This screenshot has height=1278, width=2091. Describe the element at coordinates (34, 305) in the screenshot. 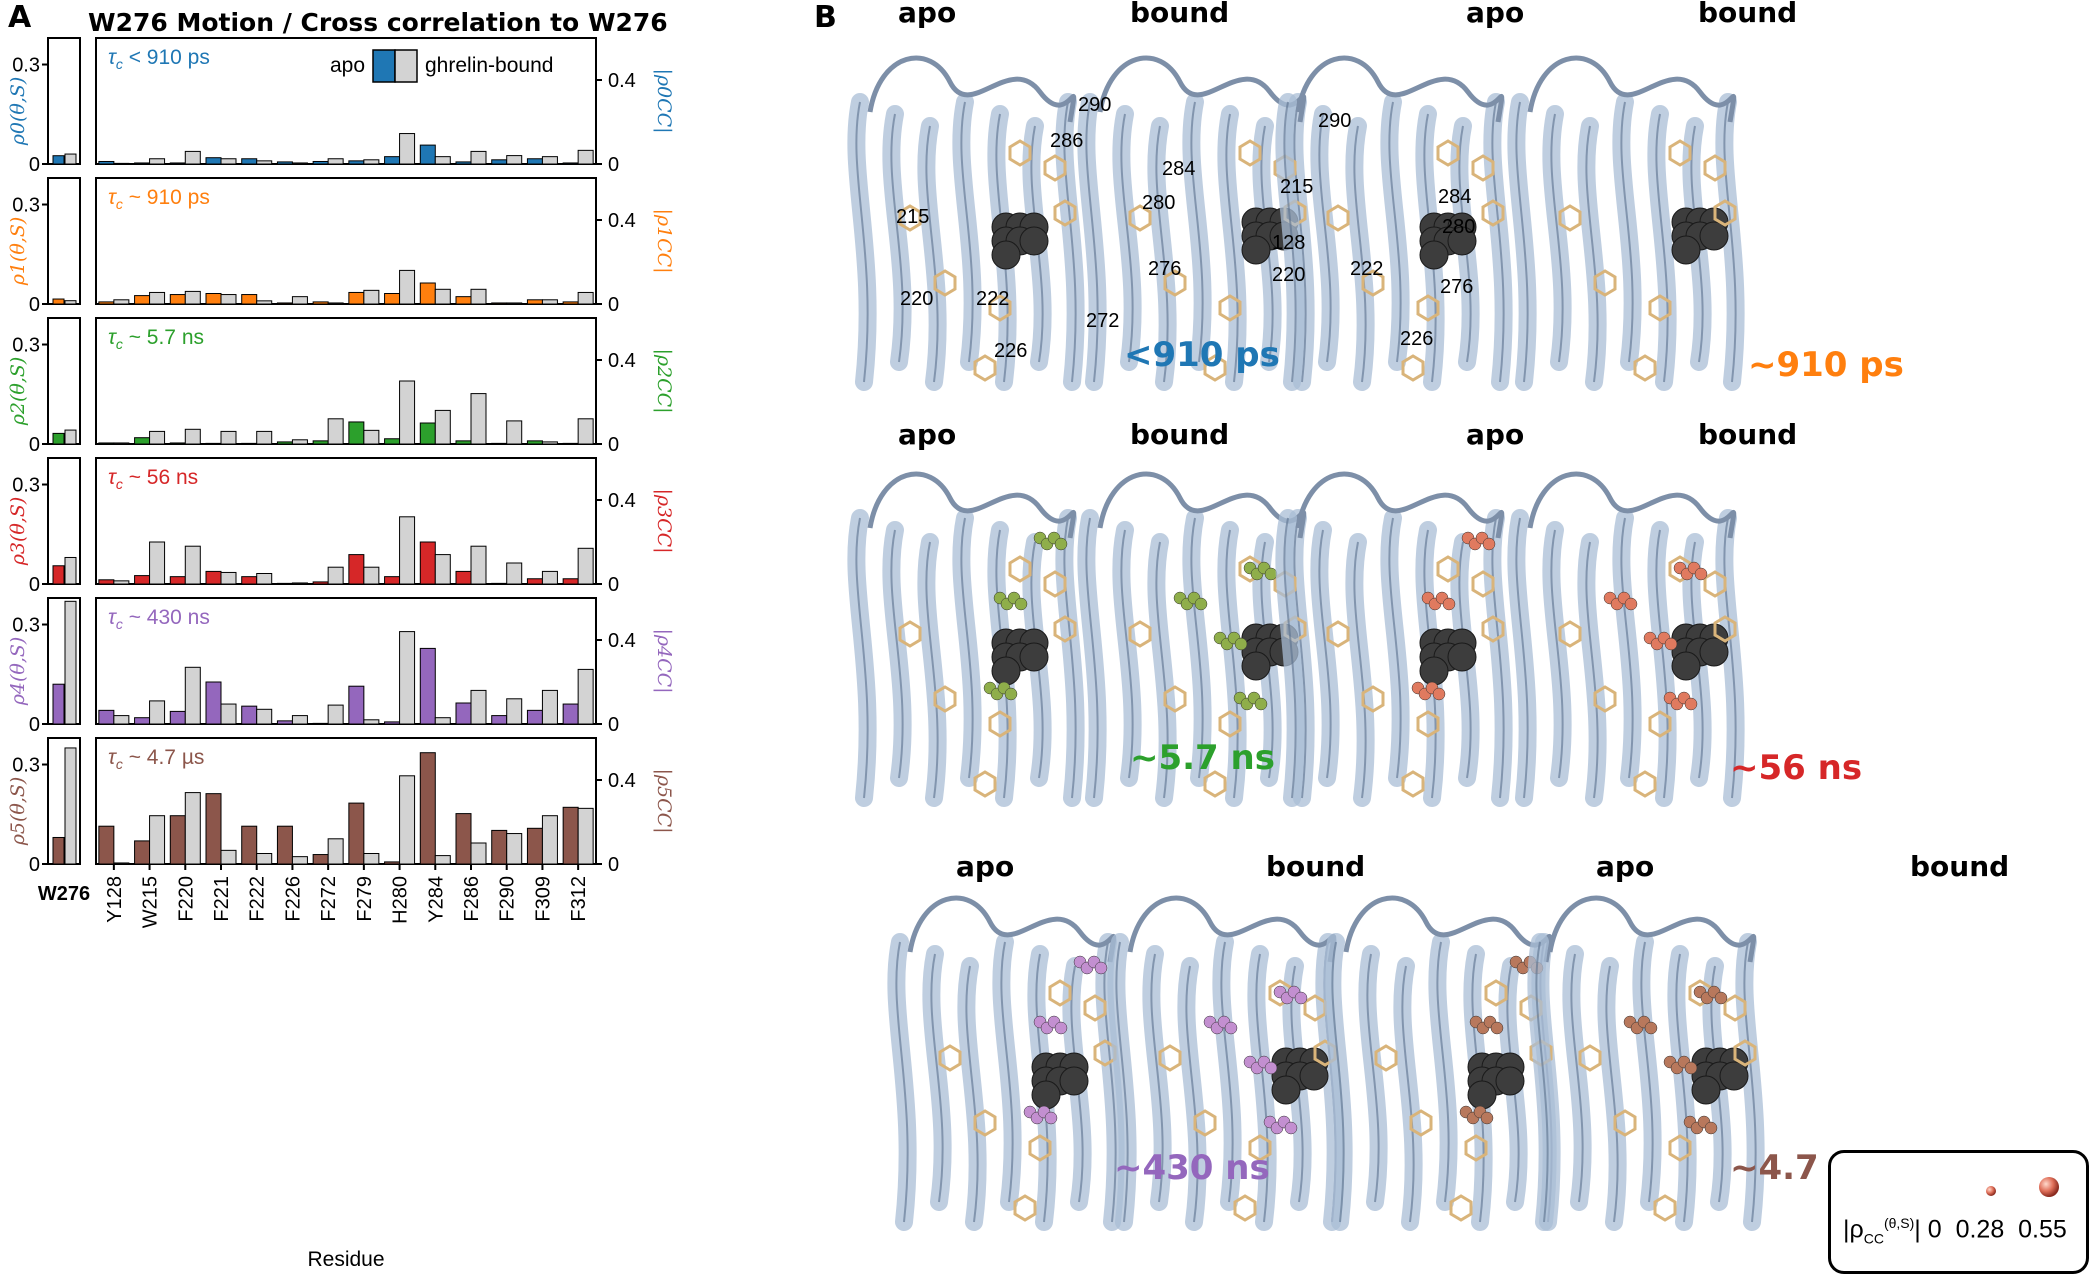

I see `y-tick-label: 0` at that location.